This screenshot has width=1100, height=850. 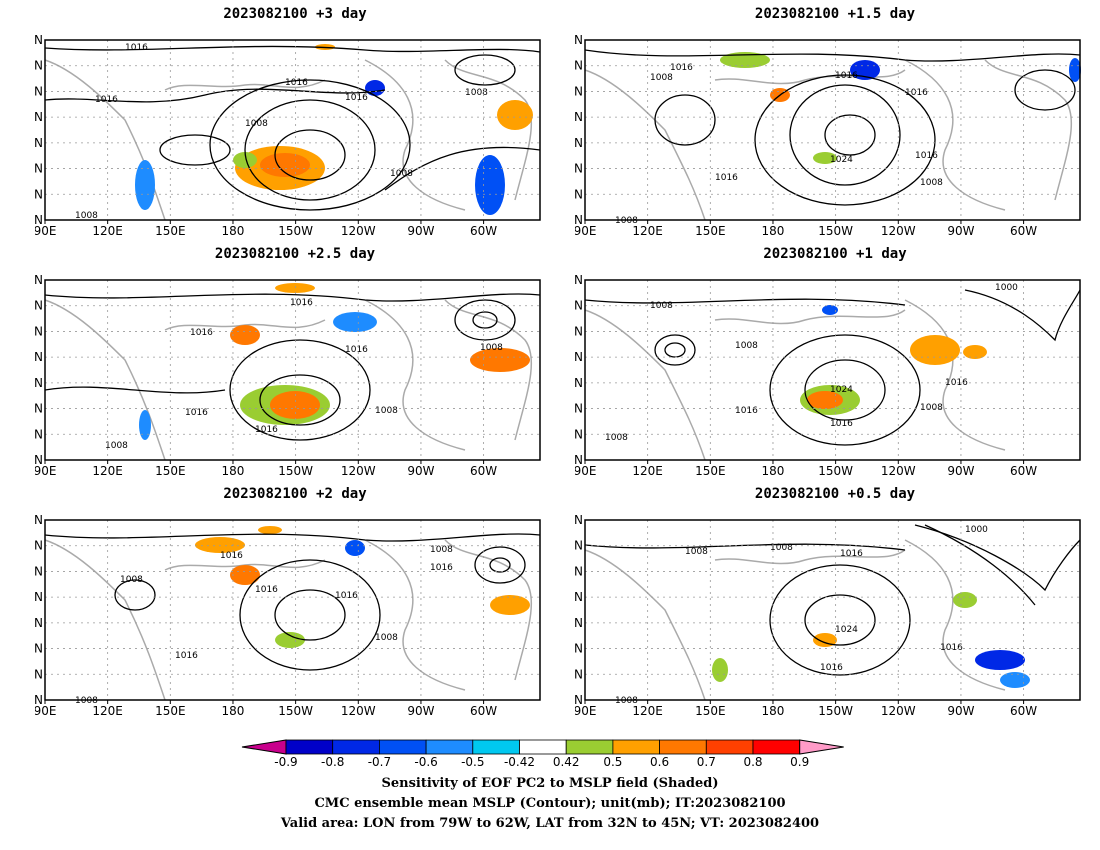 What do you see at coordinates (285, 762) in the screenshot?
I see `colorbar-label: -0.9` at bounding box center [285, 762].